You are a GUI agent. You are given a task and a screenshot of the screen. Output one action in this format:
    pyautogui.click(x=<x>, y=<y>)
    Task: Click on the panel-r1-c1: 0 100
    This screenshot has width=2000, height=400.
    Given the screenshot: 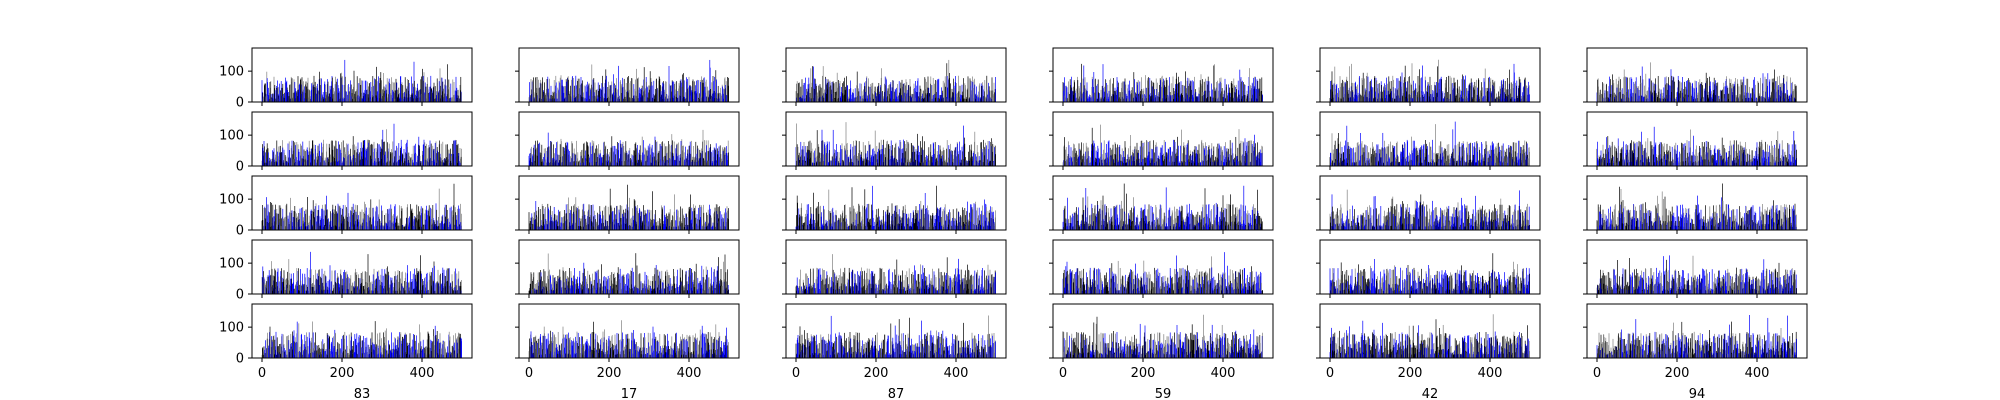 What is the action you would take?
    pyautogui.click(x=346, y=79)
    